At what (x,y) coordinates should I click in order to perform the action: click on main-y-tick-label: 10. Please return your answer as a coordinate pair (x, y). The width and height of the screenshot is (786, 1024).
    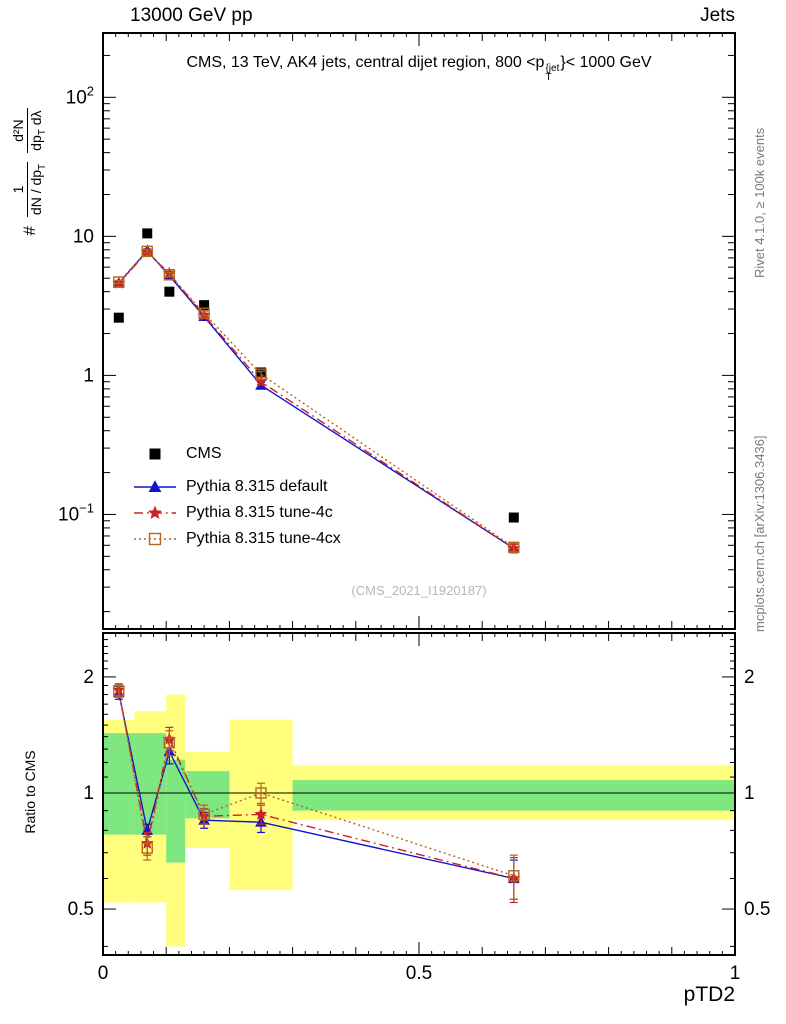
    Looking at the image, I should click on (83, 236).